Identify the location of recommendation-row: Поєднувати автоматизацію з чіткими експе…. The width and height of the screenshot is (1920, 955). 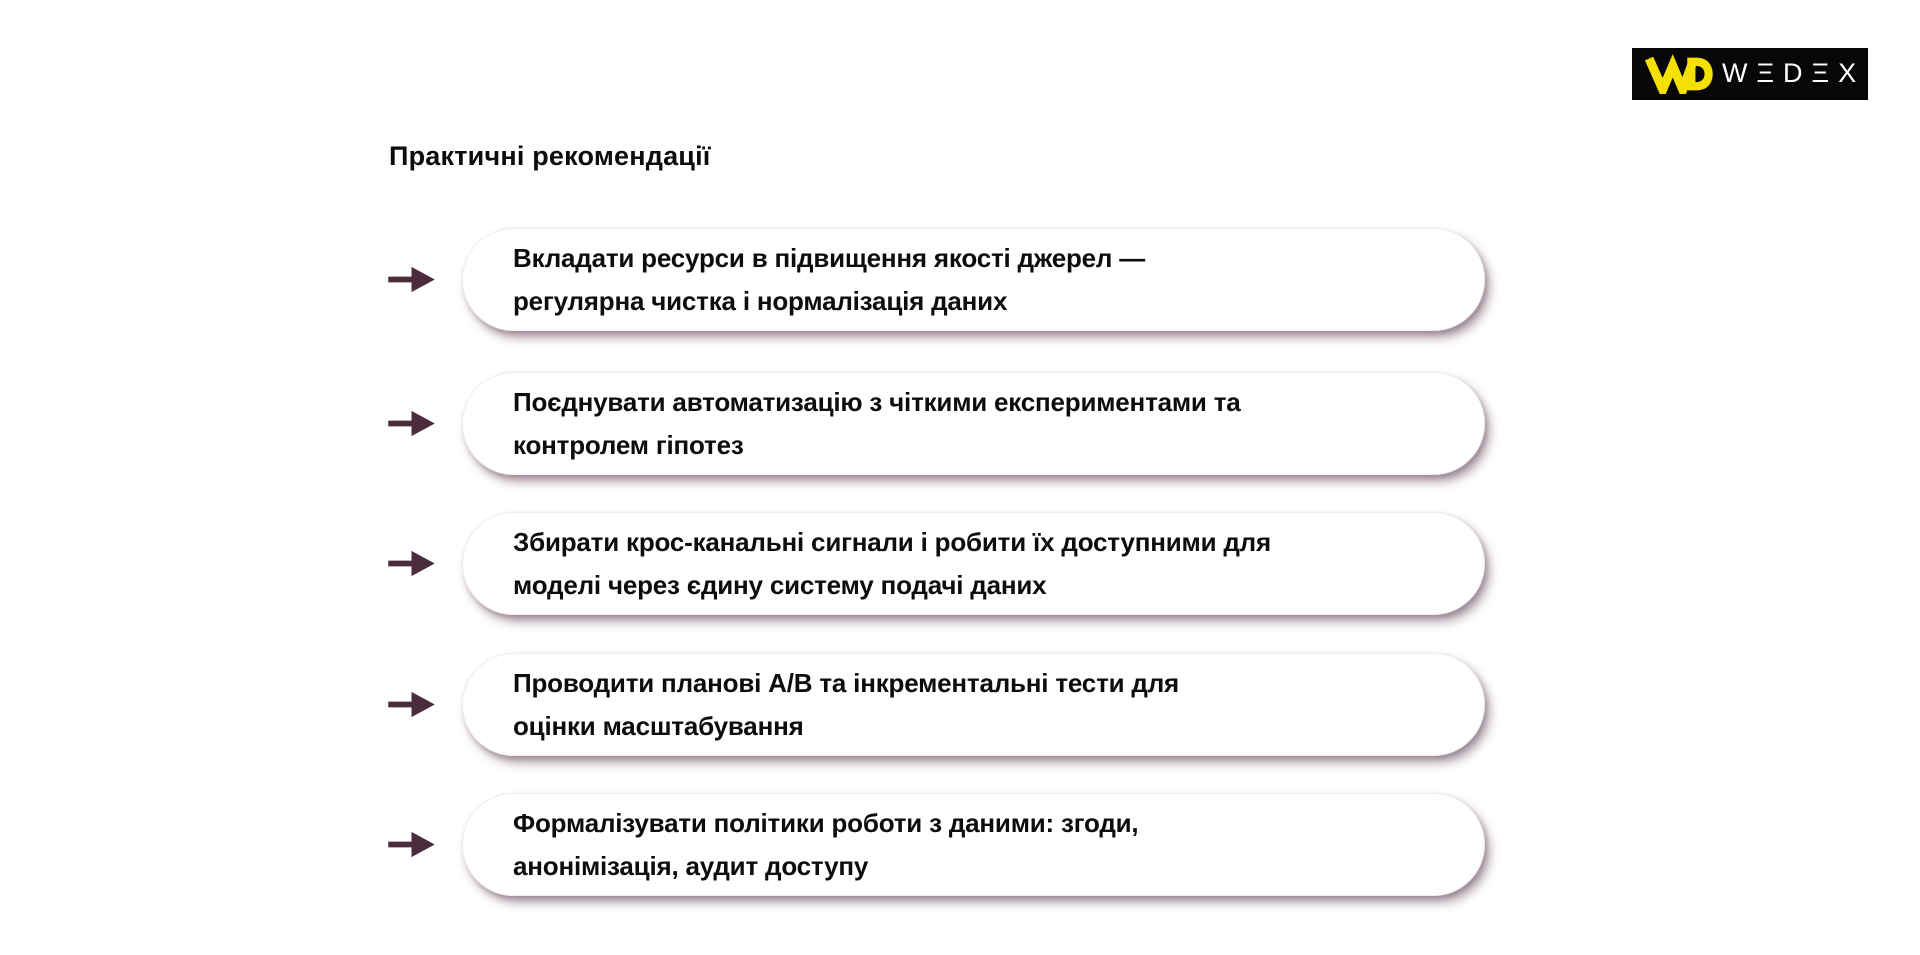
(960, 423).